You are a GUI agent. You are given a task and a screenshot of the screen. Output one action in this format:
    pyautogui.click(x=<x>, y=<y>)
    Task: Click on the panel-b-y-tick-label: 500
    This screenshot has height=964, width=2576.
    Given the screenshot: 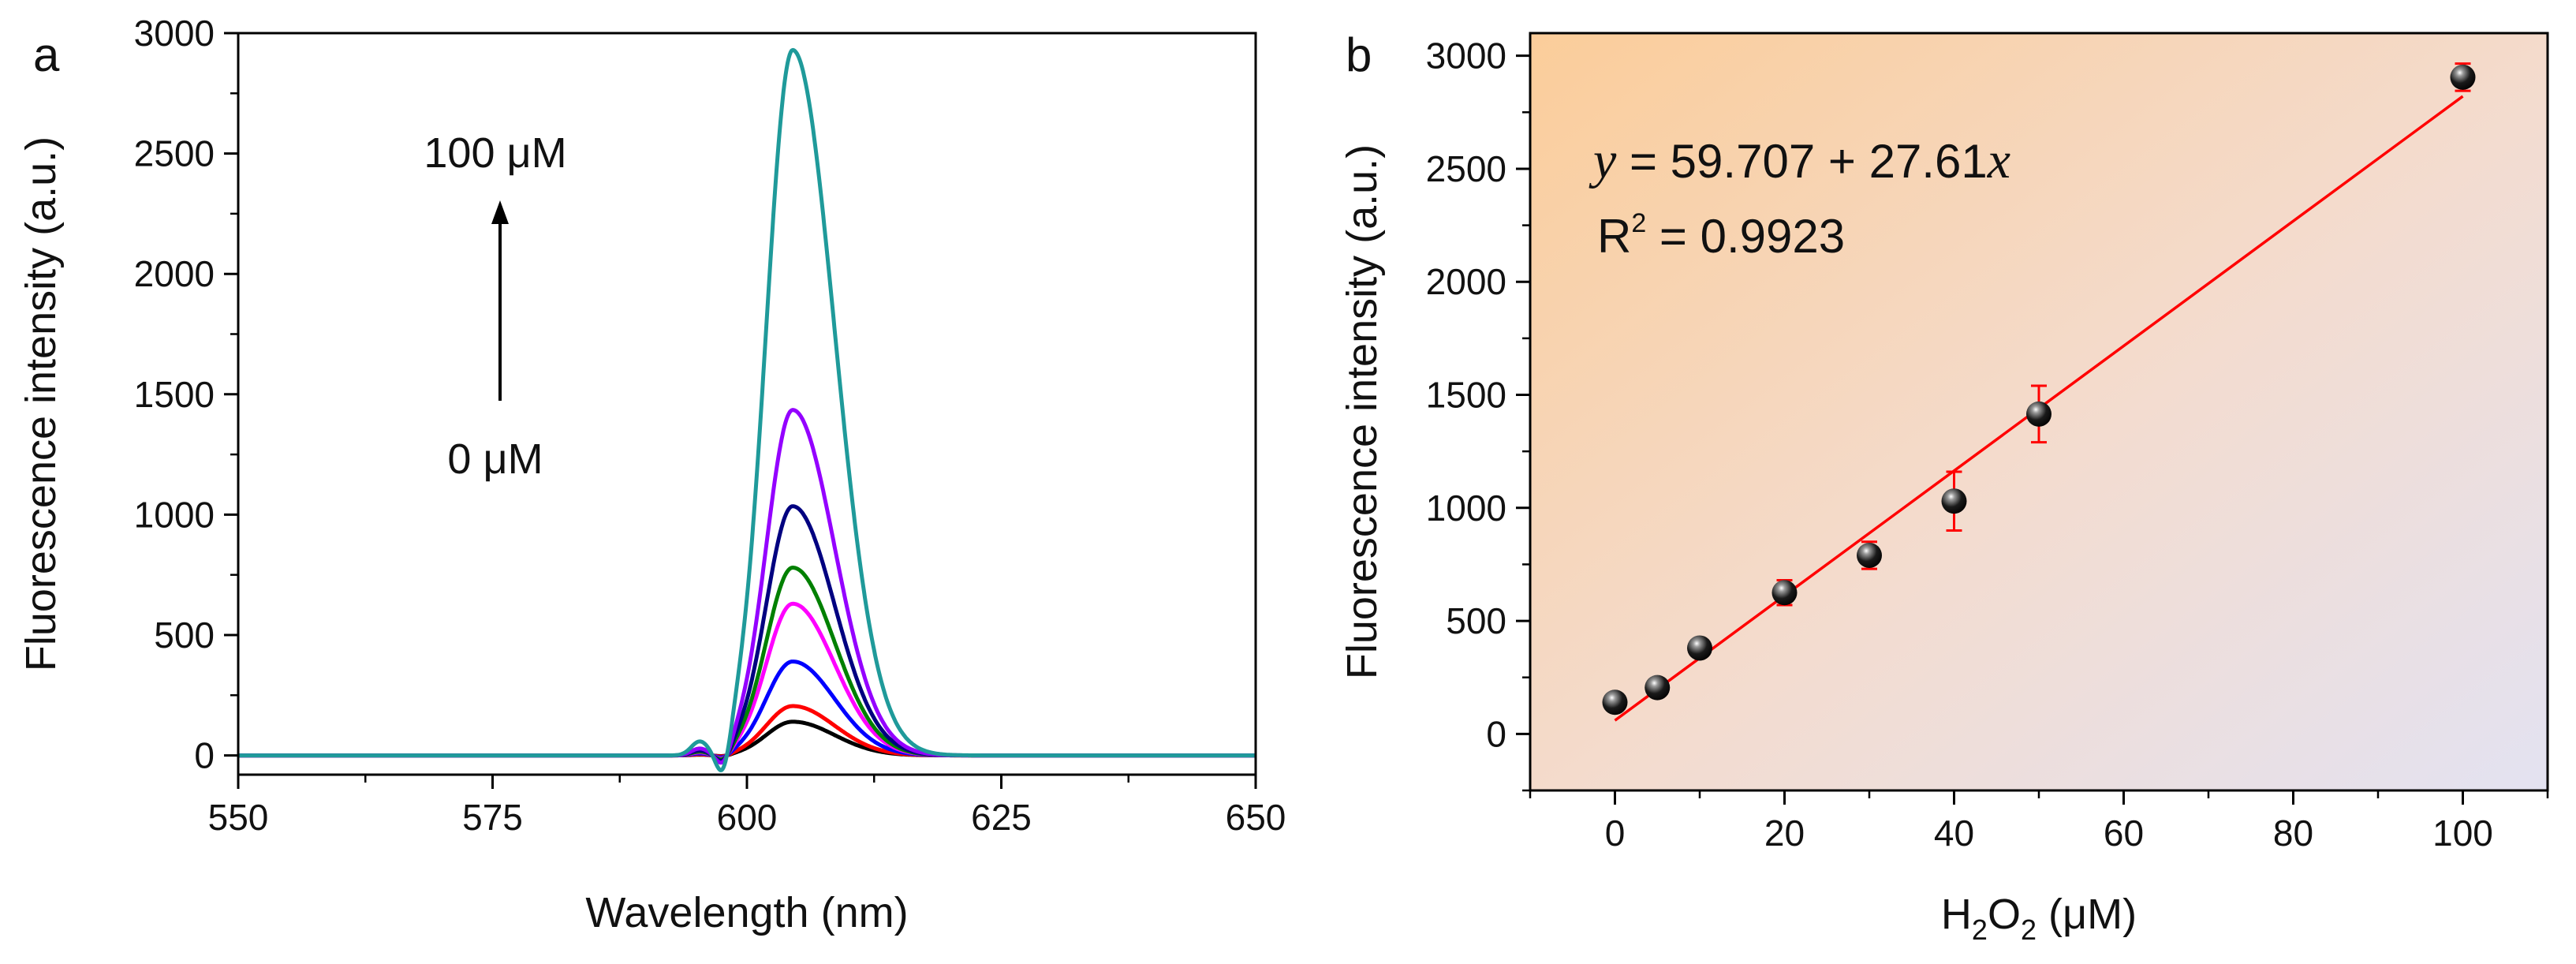 What is the action you would take?
    pyautogui.click(x=1476, y=620)
    